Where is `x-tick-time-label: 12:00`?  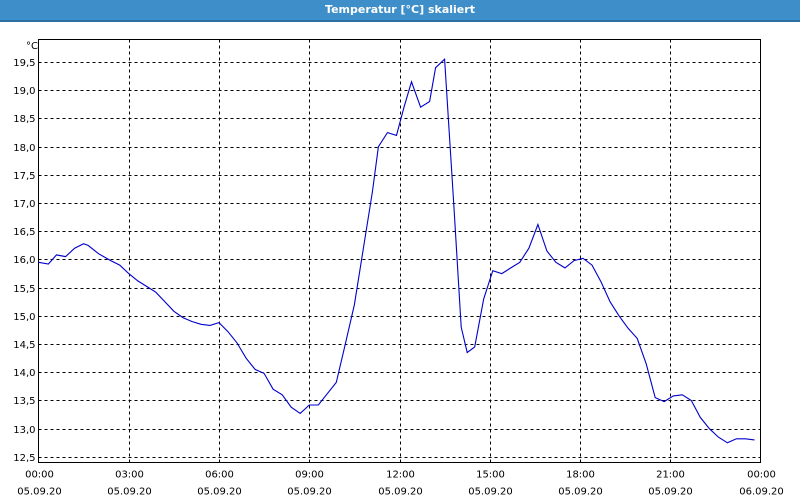
x-tick-time-label: 12:00 is located at coordinates (400, 475).